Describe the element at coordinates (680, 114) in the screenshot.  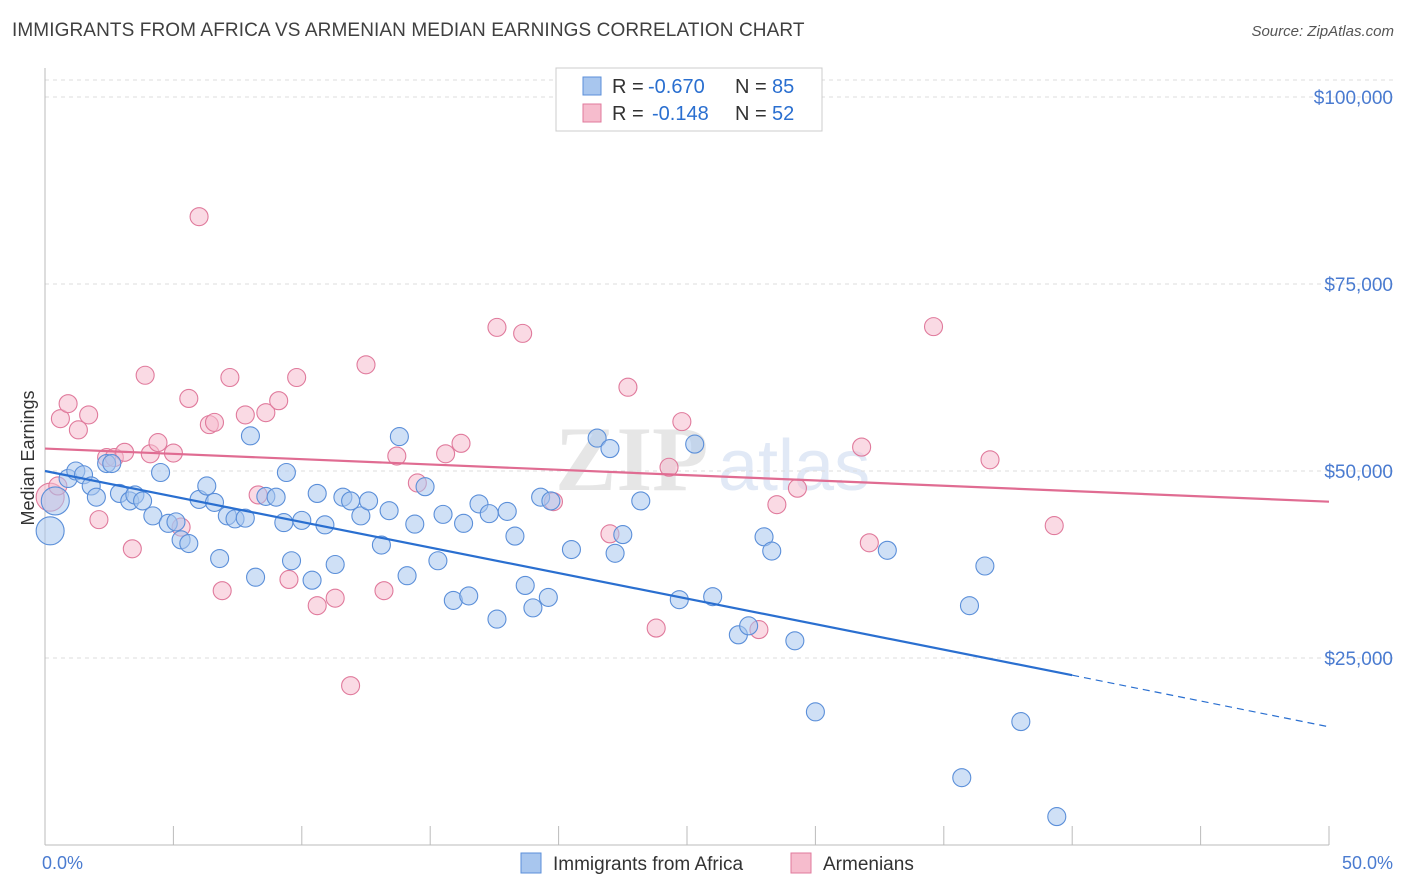
I see `armenian-r-value: -0.148` at that location.